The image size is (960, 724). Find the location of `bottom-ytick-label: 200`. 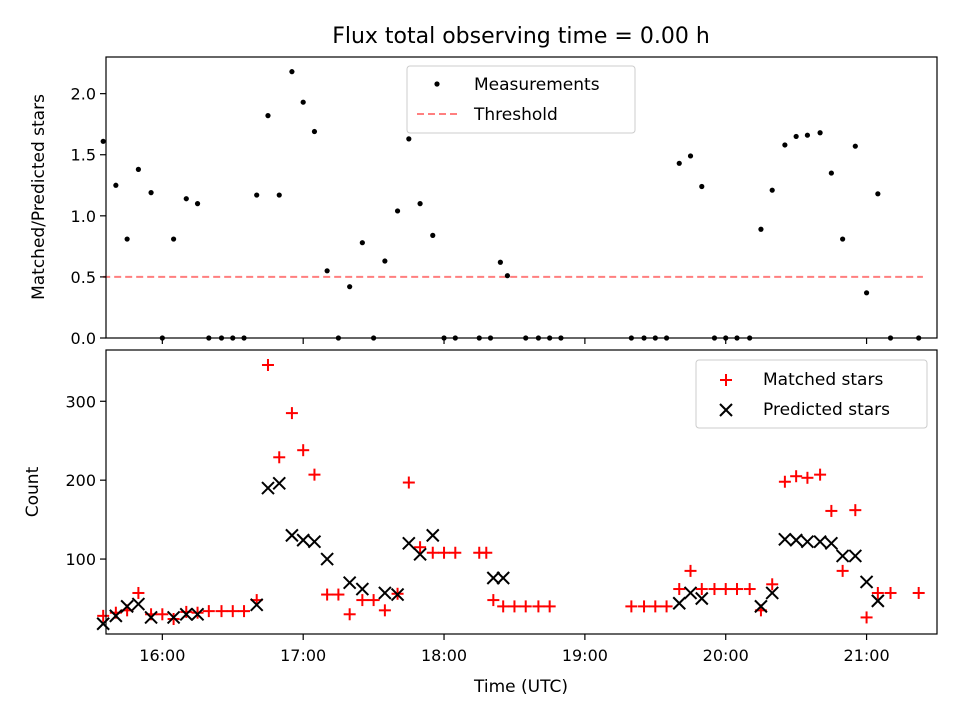

bottom-ytick-label: 200 is located at coordinates (80, 480).